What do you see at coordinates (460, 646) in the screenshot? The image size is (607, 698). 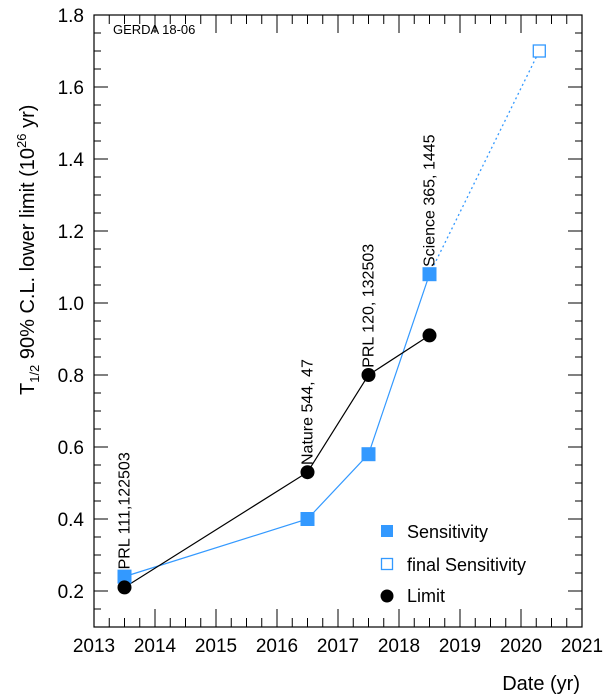 I see `x-tick-label: 2019` at bounding box center [460, 646].